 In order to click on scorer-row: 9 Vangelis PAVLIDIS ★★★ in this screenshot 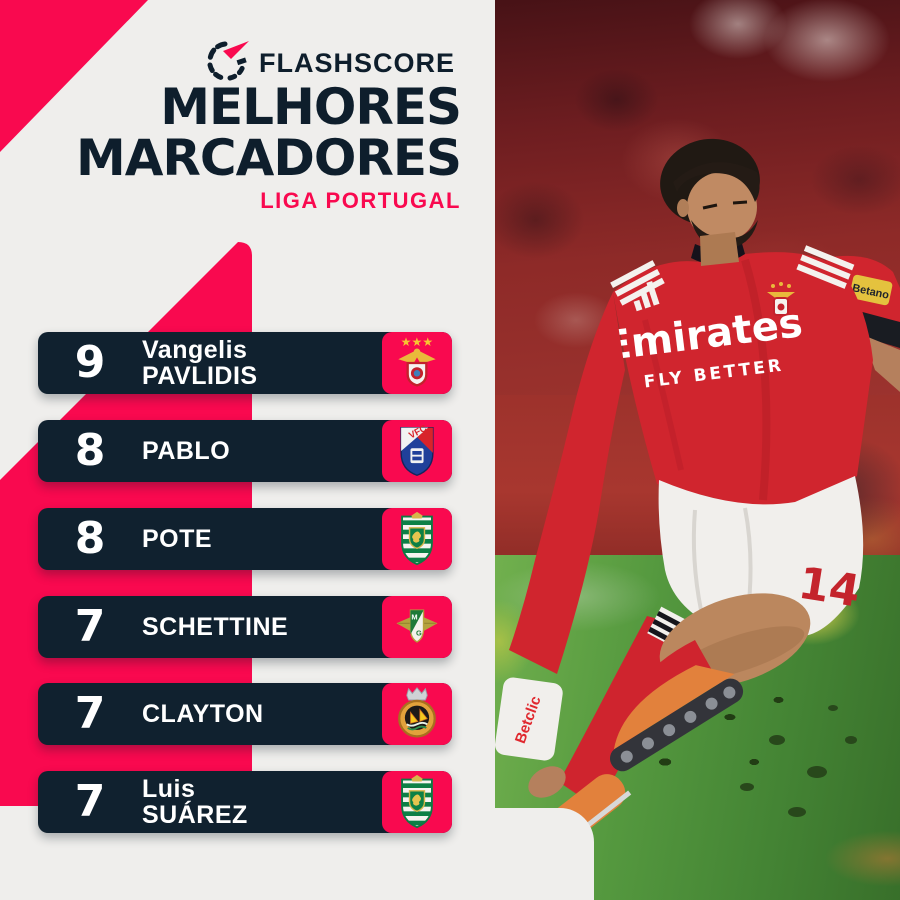, I will do `click(245, 363)`.